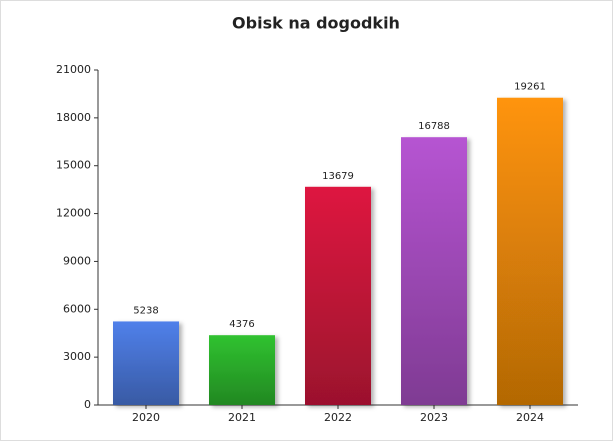  I want to click on data-label: 16788, so click(434, 126).